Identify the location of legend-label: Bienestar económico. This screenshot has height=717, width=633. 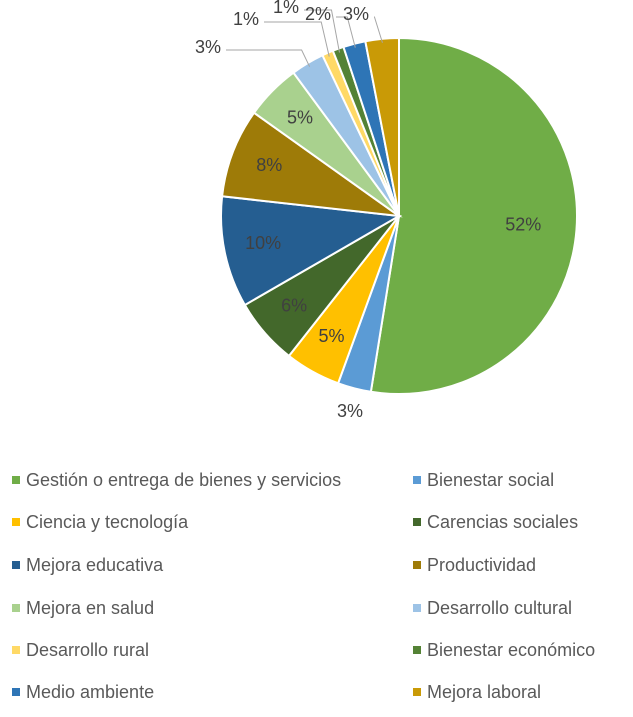
(511, 650).